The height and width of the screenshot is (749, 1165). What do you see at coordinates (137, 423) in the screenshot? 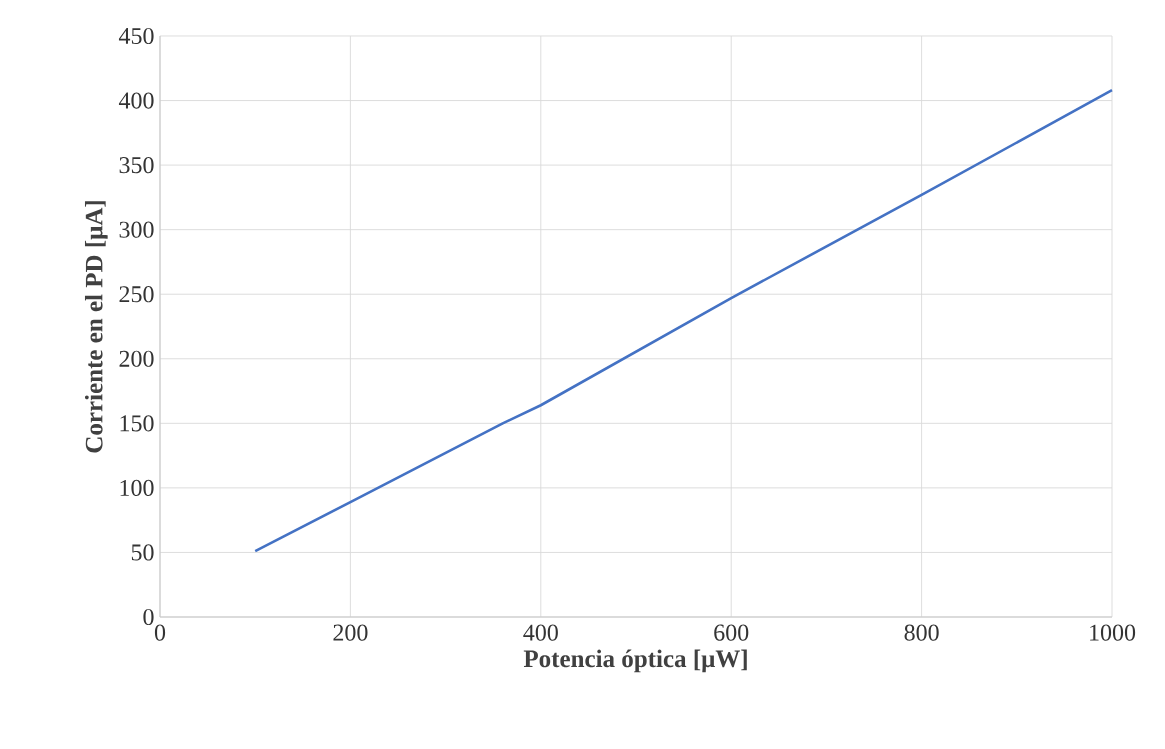
I see `y-tick-label: 150` at bounding box center [137, 423].